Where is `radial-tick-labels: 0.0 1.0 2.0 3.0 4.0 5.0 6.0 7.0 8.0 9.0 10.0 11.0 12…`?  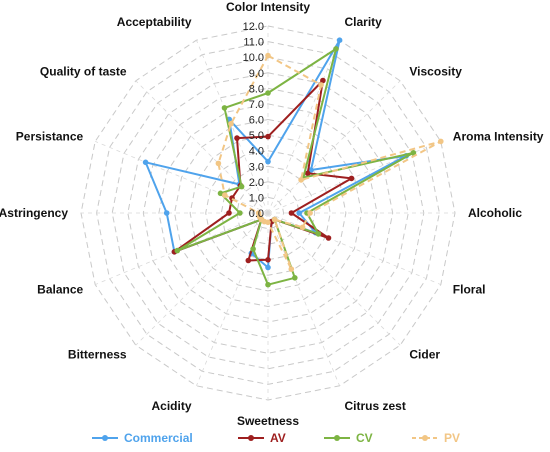
radial-tick-labels: 0.0 1.0 2.0 3.0 4.0 5.0 6.0 7.0 8.0 9.0 10.0 11.0 12… is located at coordinates (253, 120).